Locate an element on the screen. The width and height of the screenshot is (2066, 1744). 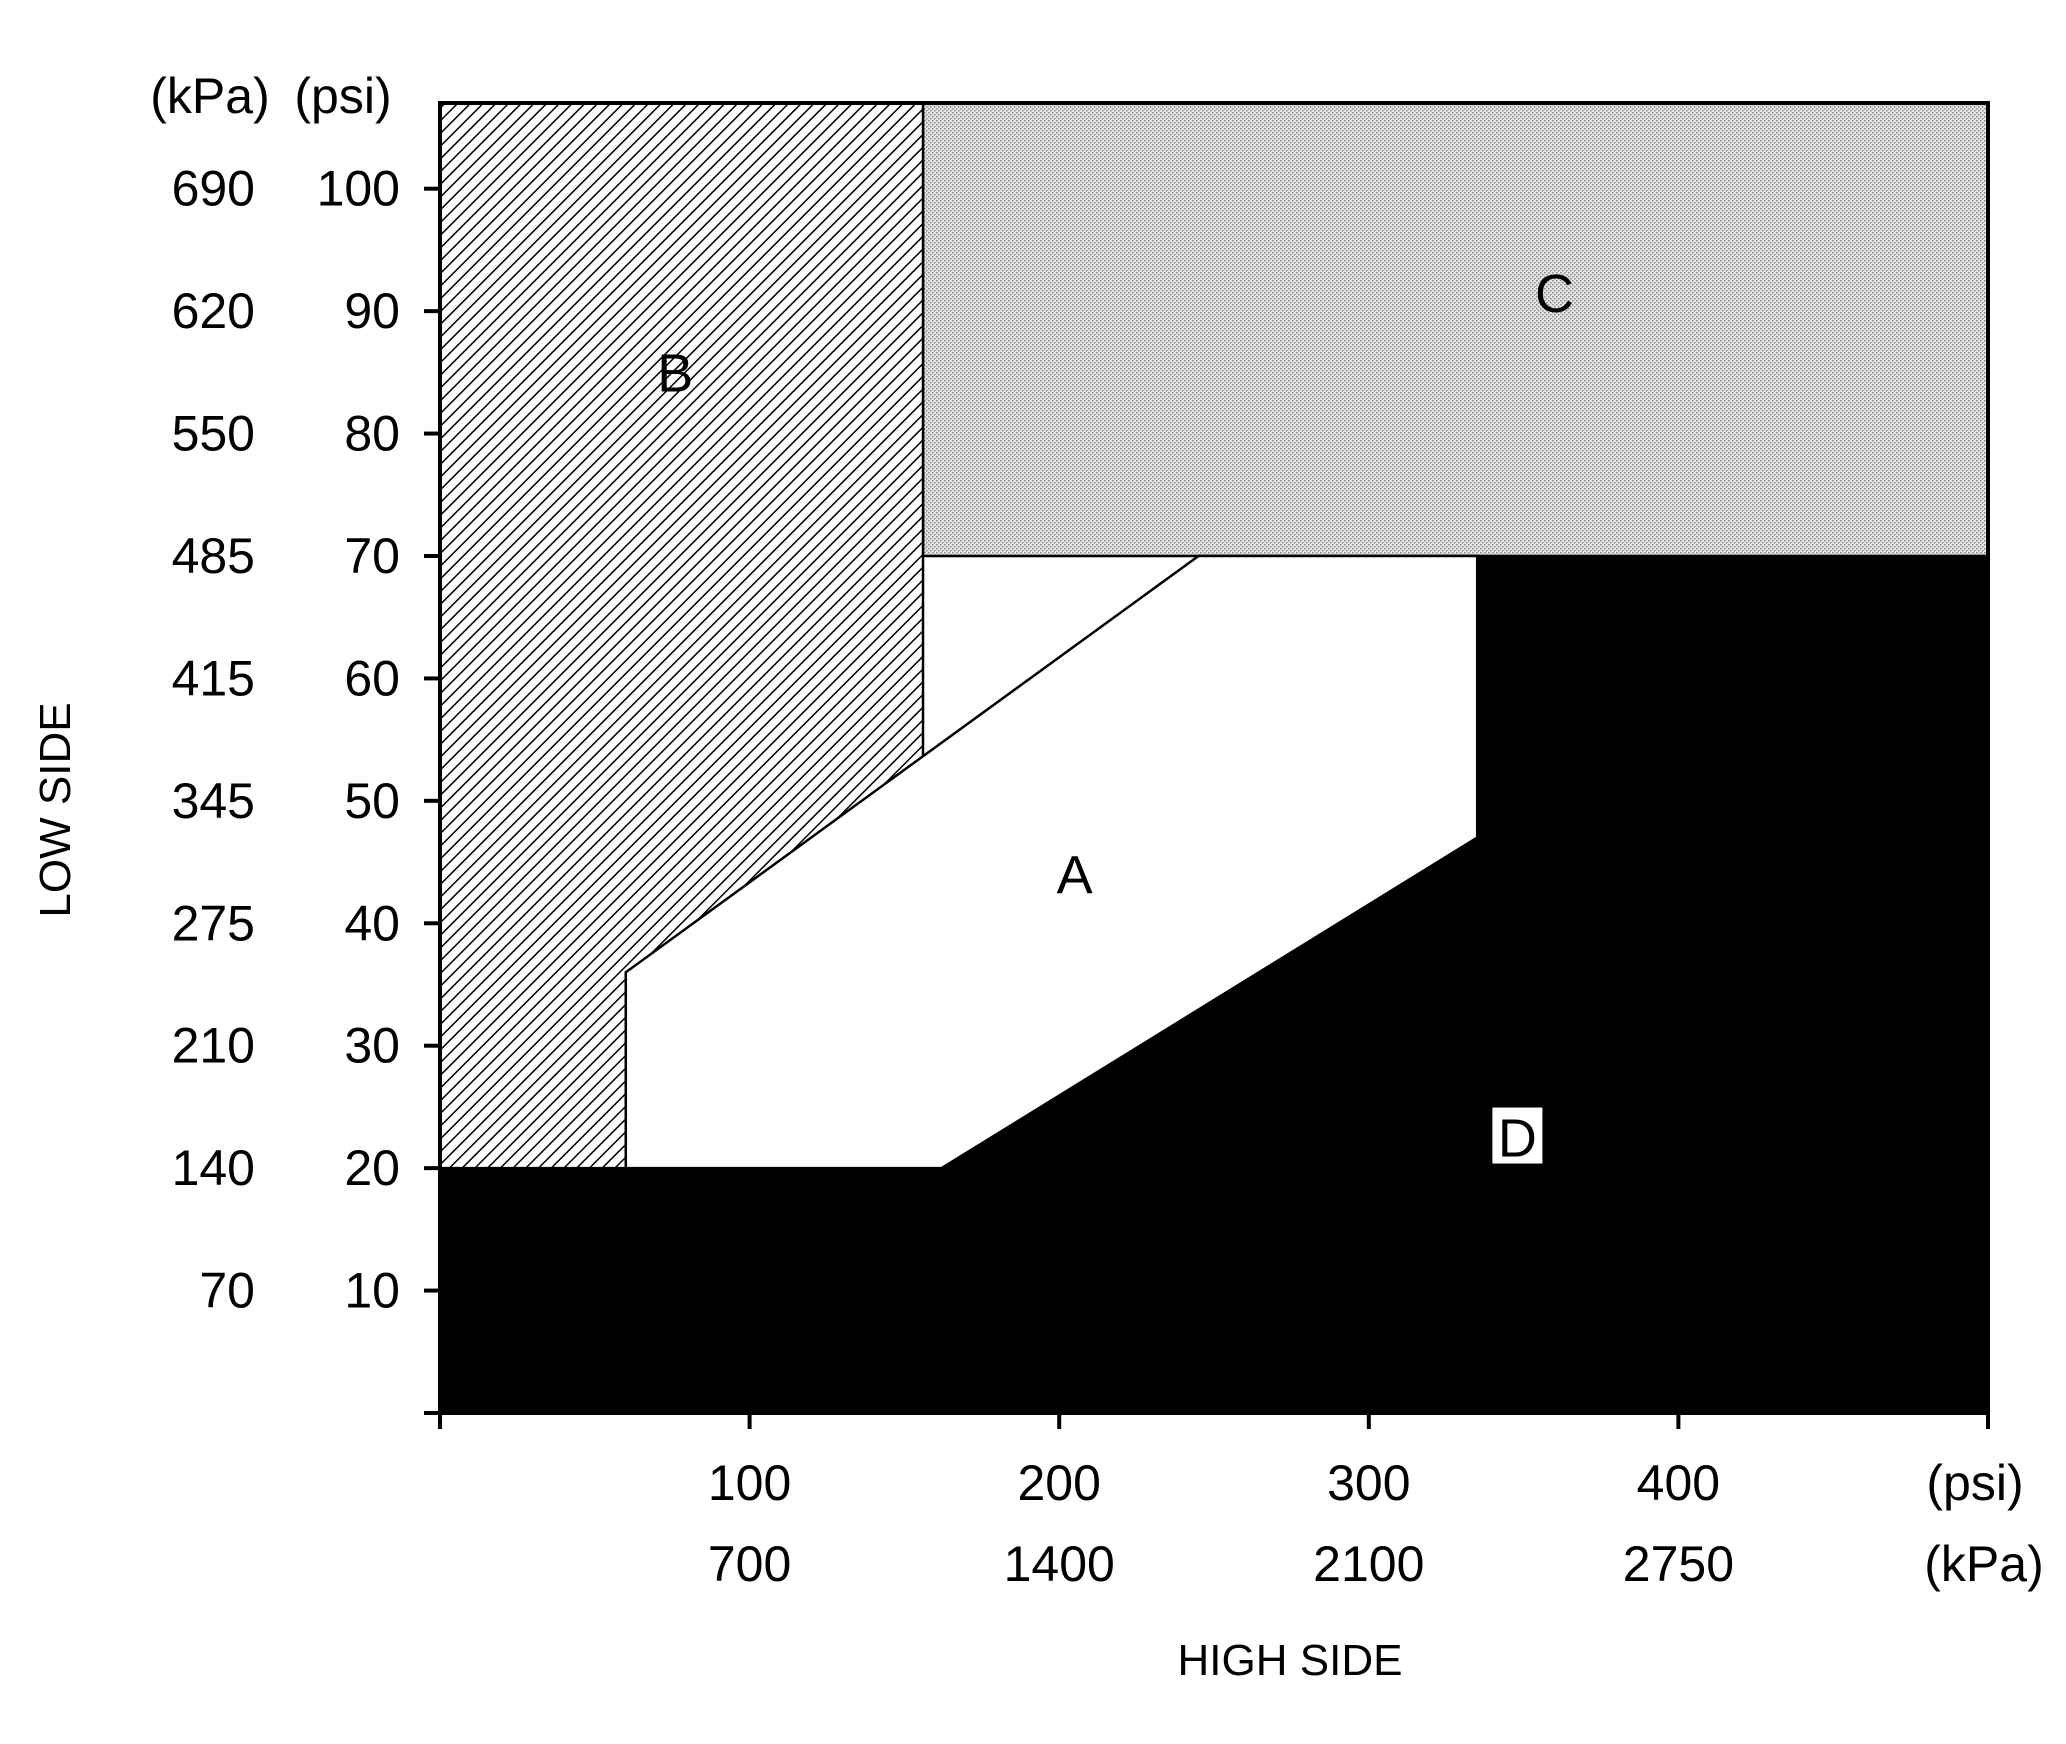
region-c-label: C is located at coordinates (1554, 294).